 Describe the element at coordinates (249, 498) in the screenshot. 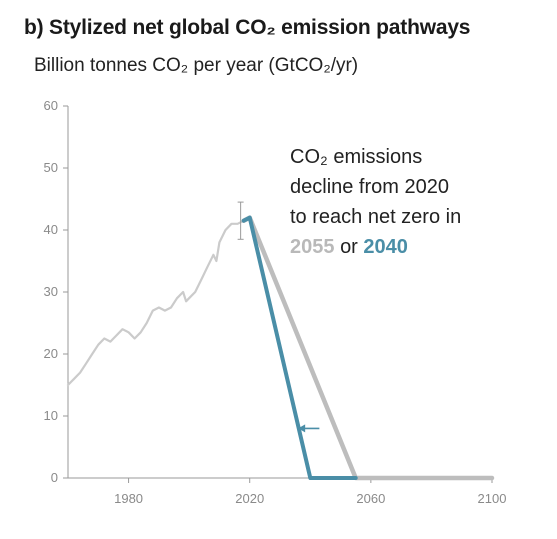

I see `x-tick-label-2020: 2020` at that location.